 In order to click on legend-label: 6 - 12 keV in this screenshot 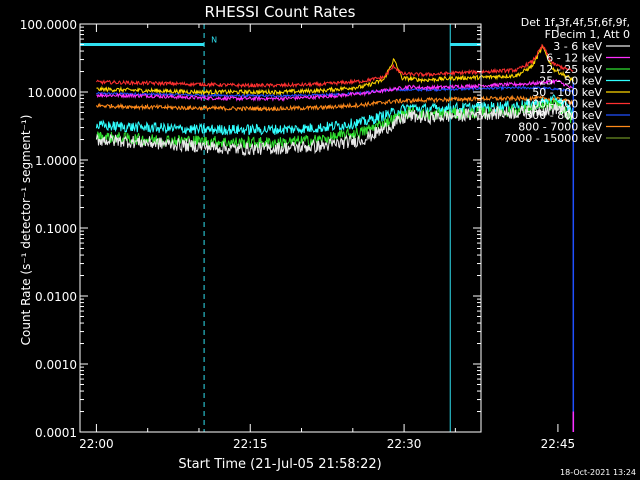, I will do `click(574, 58)`.